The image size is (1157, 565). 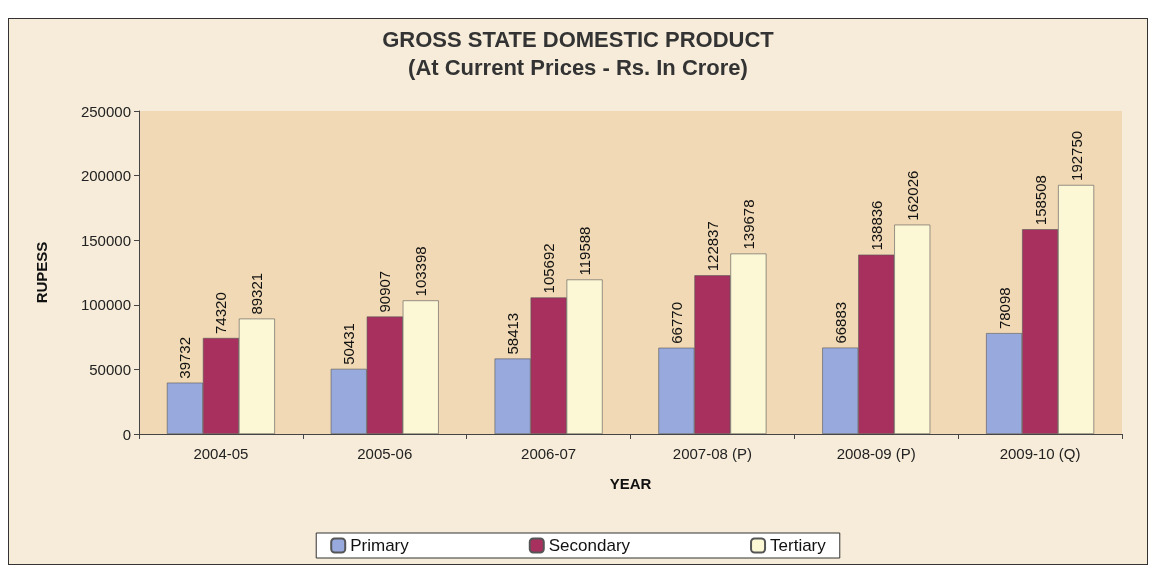 What do you see at coordinates (349, 344) in the screenshot?
I see `data-label: 50431` at bounding box center [349, 344].